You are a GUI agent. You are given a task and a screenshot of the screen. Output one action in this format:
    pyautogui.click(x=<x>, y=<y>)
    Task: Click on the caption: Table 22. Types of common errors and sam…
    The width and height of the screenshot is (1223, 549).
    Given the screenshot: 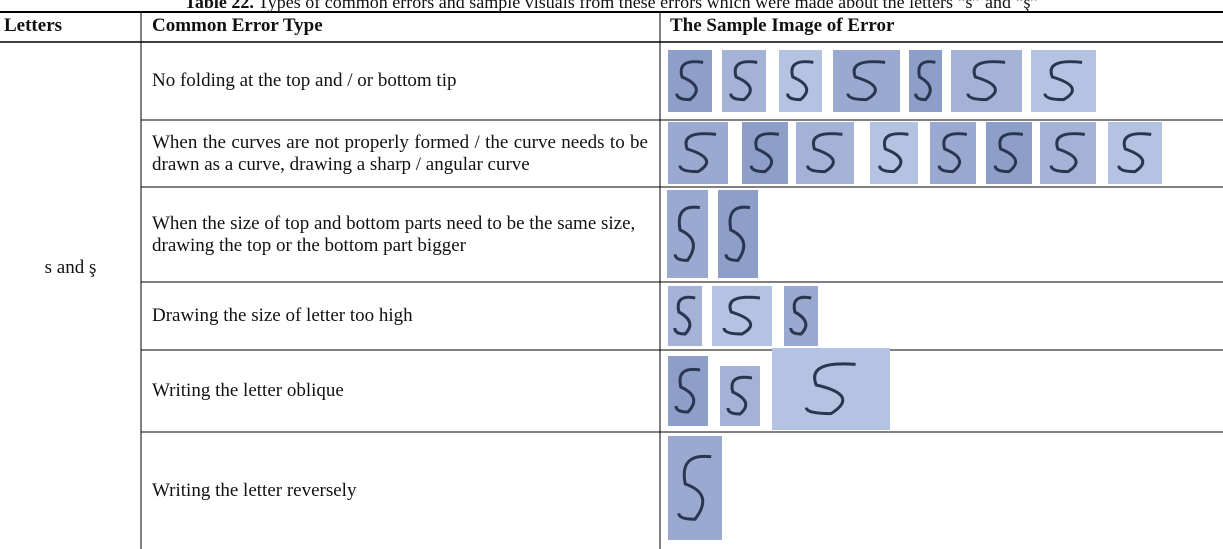 What is the action you would take?
    pyautogui.click(x=611, y=6)
    